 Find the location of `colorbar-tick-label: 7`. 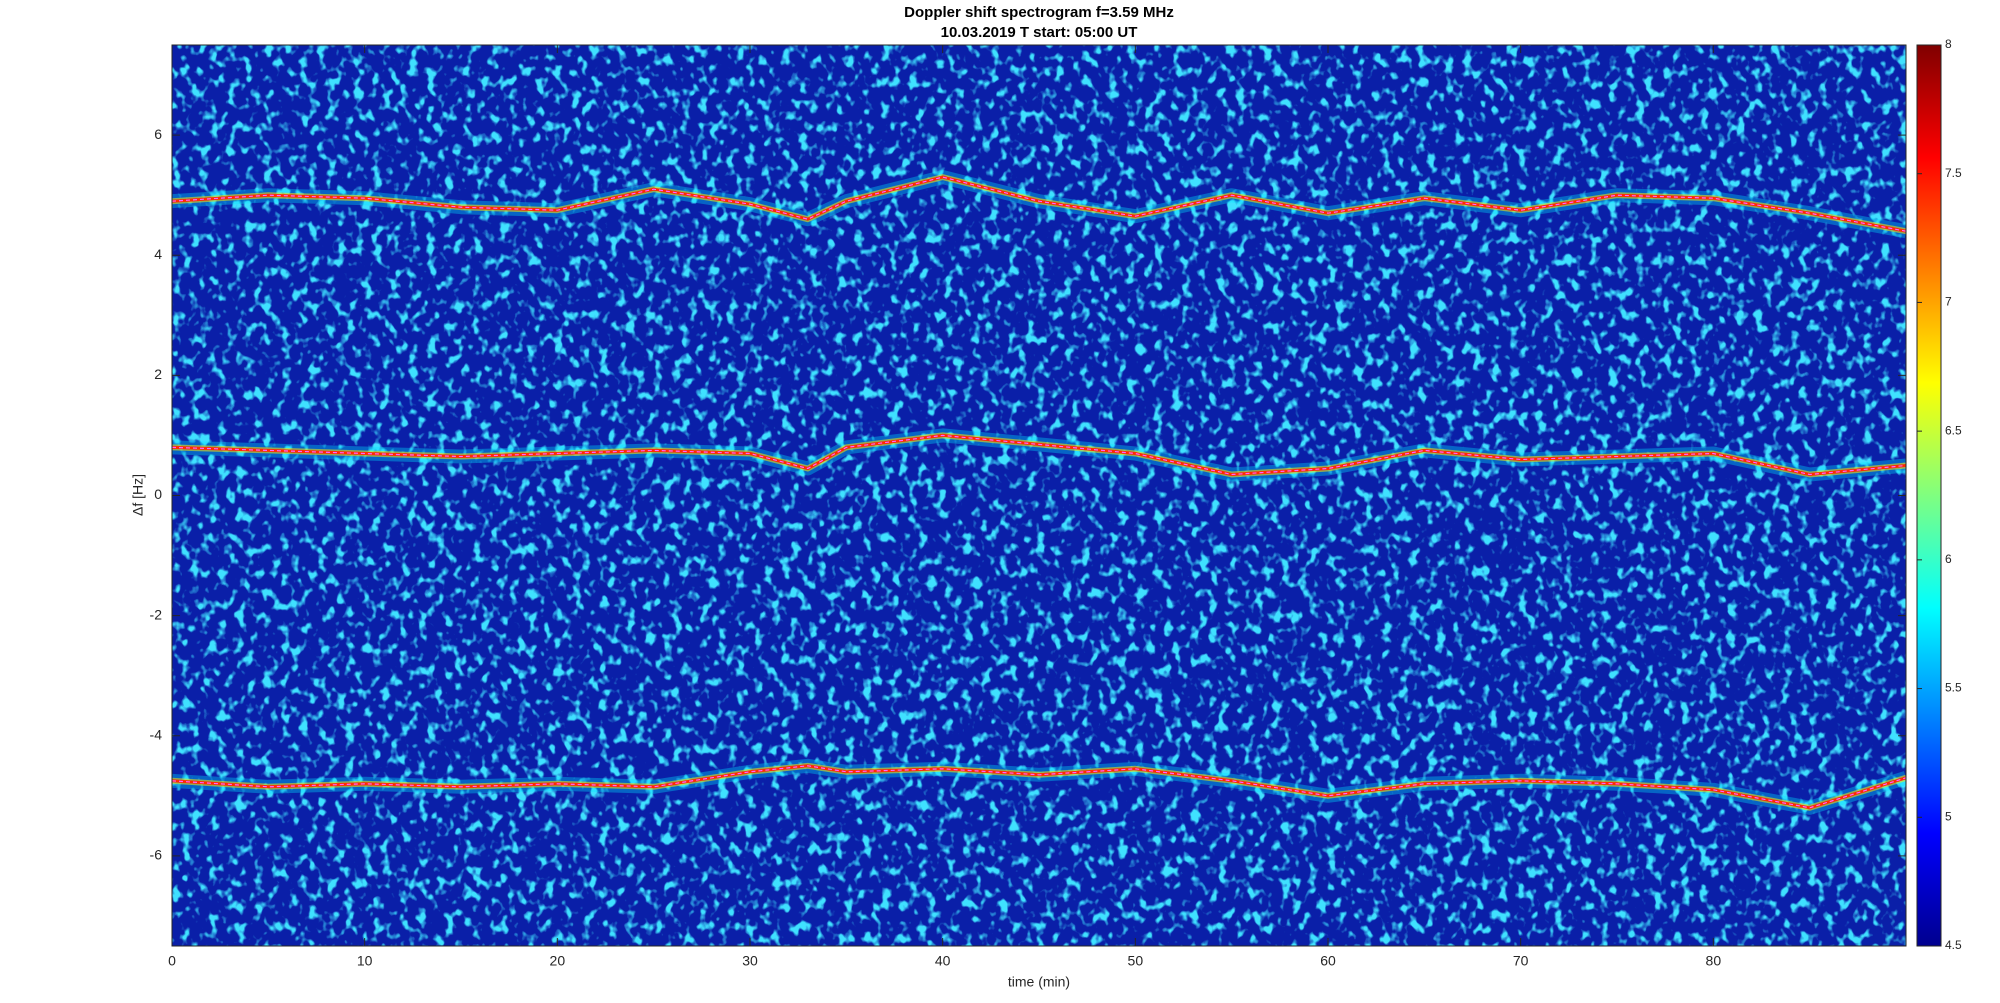

colorbar-tick-label: 7 is located at coordinates (1948, 302).